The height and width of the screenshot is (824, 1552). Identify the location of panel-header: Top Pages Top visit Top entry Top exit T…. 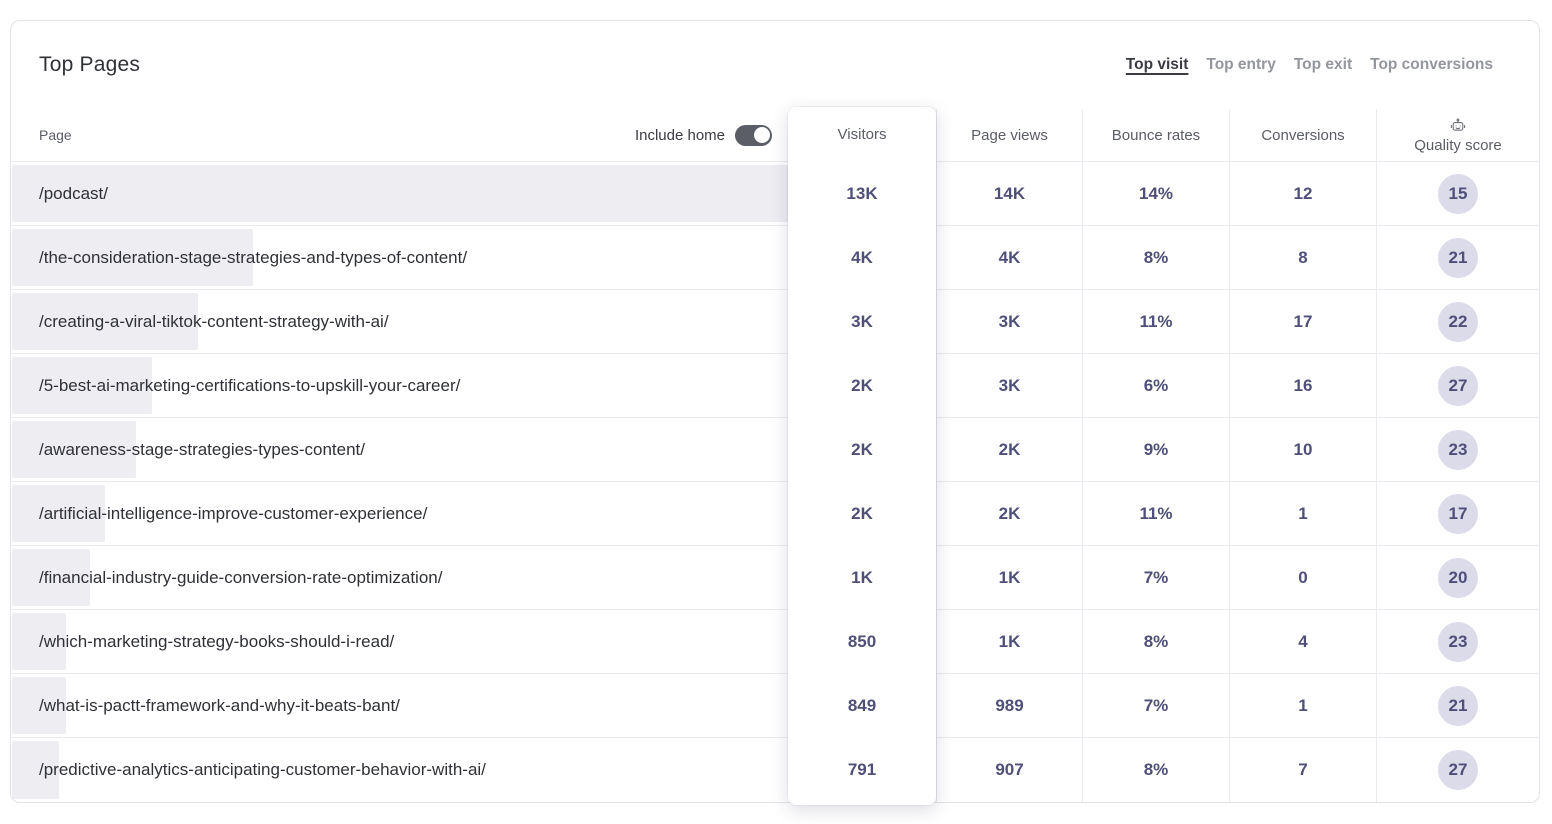
(775, 65).